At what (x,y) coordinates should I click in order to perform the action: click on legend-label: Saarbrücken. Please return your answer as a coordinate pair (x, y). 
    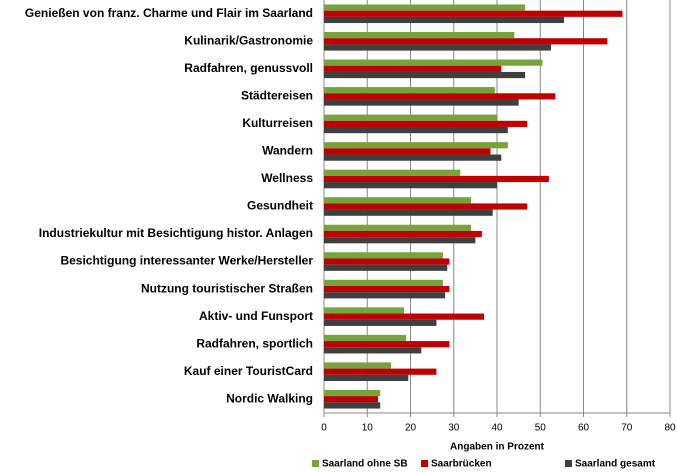
    Looking at the image, I should click on (461, 464).